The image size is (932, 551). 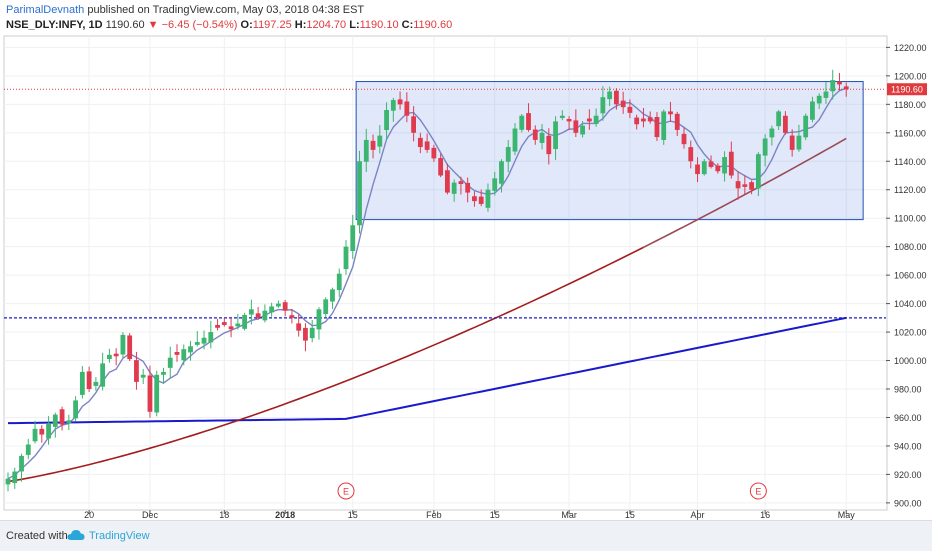 I want to click on ma-mid-line, so click(x=745, y=193).